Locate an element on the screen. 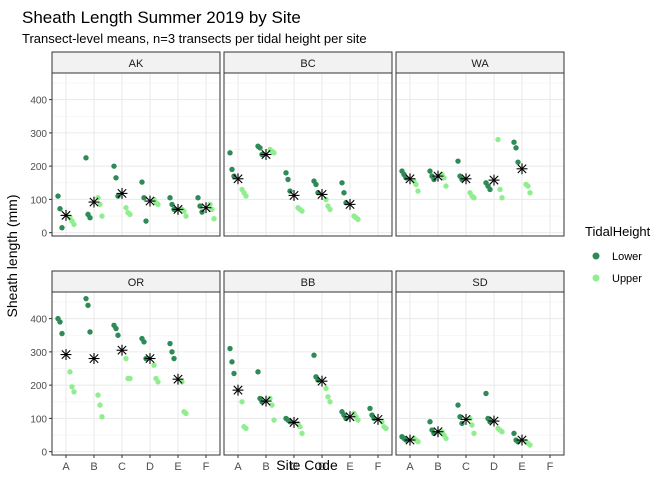  panel-bb: BB A B C D E F is located at coordinates (308, 371).